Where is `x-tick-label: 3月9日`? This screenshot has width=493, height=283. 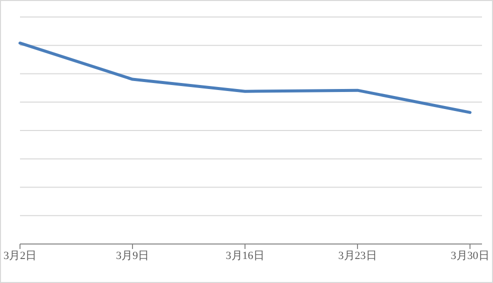
x-tick-label: 3月9日 is located at coordinates (132, 256).